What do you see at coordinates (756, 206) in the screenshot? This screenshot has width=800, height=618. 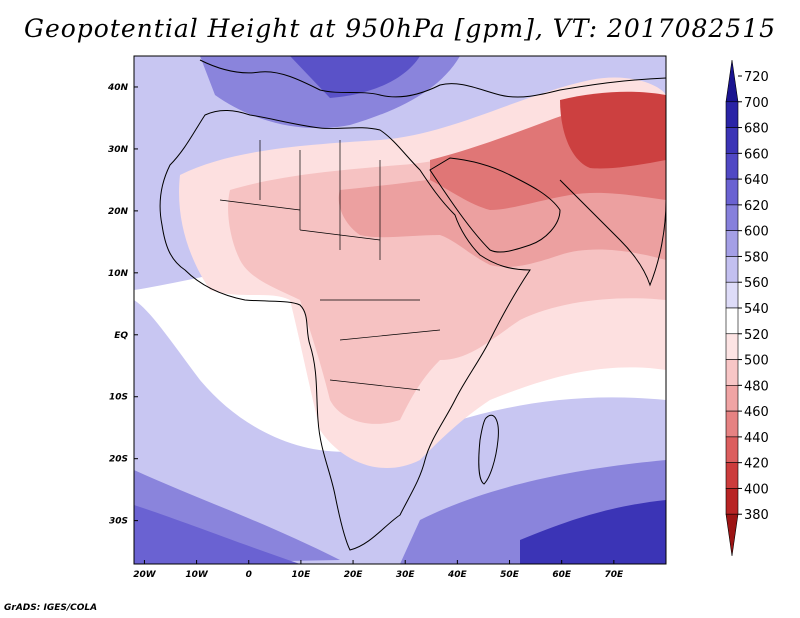 I see `colorbar-label: 620` at bounding box center [756, 206].